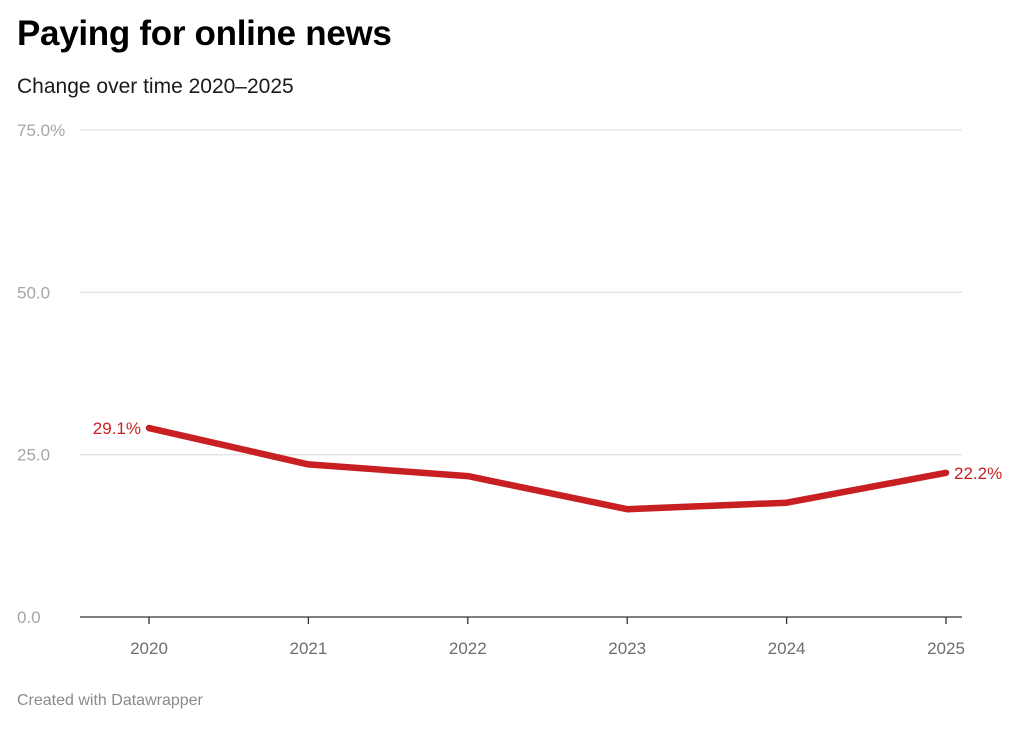 This screenshot has width=1024, height=730. Describe the element at coordinates (308, 648) in the screenshot. I see `x-tick-label: 2021` at that location.